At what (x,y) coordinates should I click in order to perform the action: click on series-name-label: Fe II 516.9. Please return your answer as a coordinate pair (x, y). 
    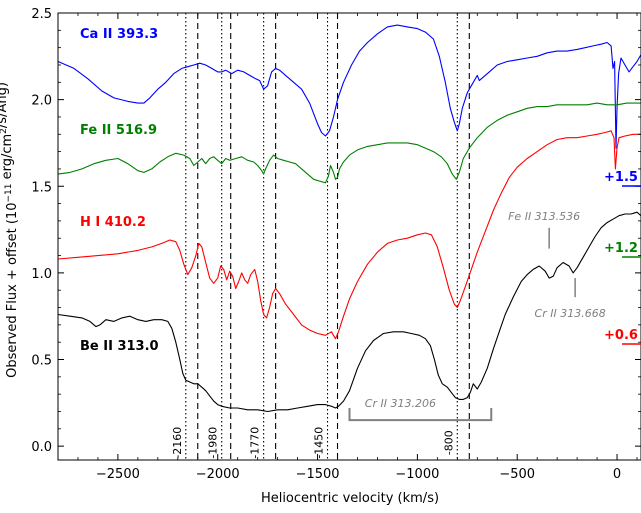
    Looking at the image, I should click on (118, 130).